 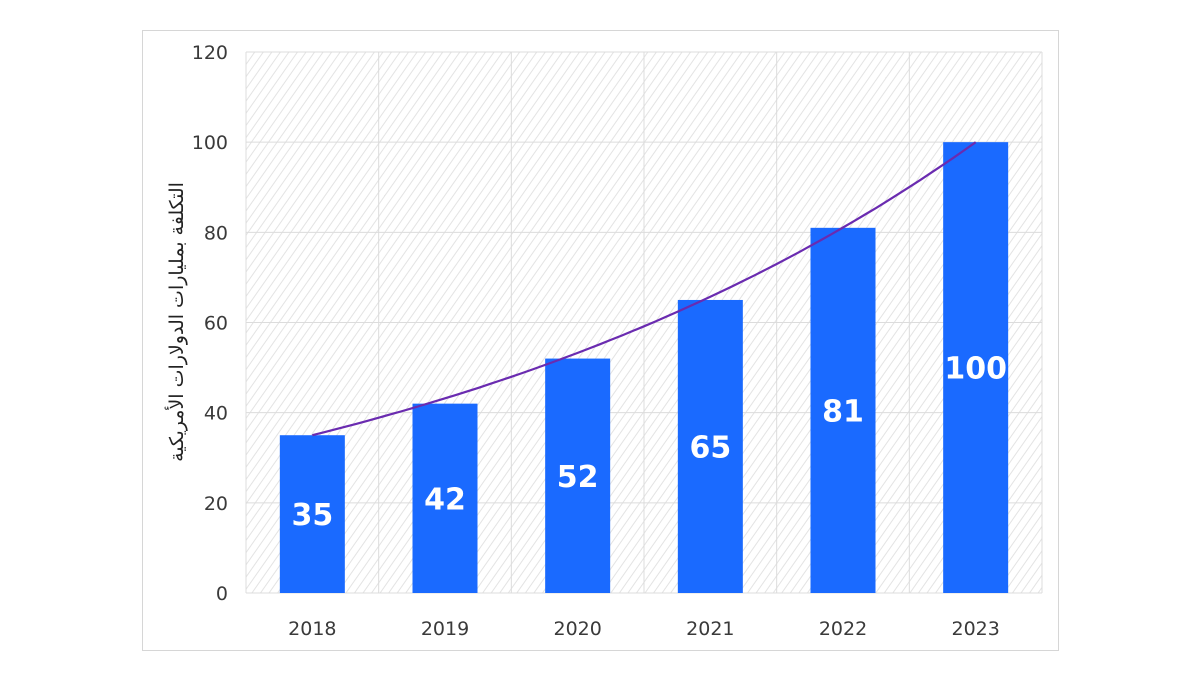 I want to click on y-tick-label: 20, so click(x=216, y=504).